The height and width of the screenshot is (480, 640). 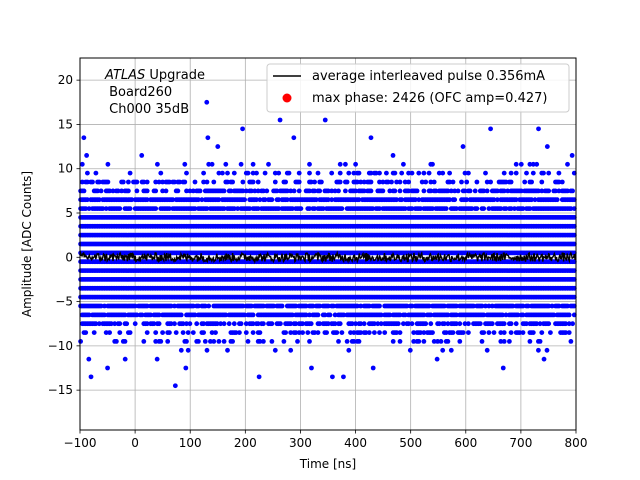 What do you see at coordinates (190, 443) in the screenshot?
I see `x-tick-label: 100` at bounding box center [190, 443].